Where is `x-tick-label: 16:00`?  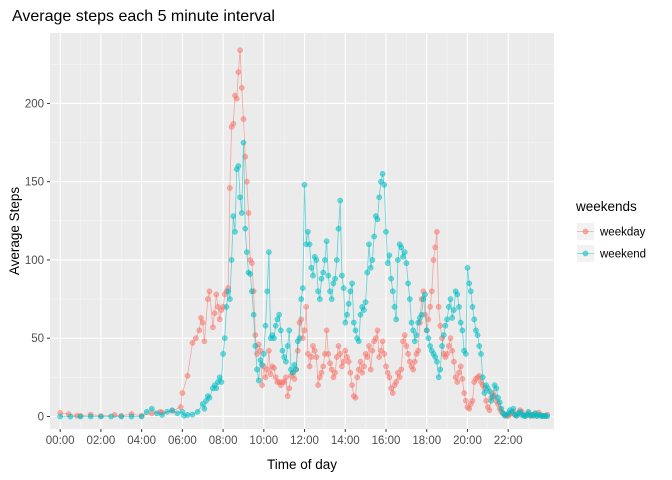 x-tick-label: 16:00 is located at coordinates (386, 441).